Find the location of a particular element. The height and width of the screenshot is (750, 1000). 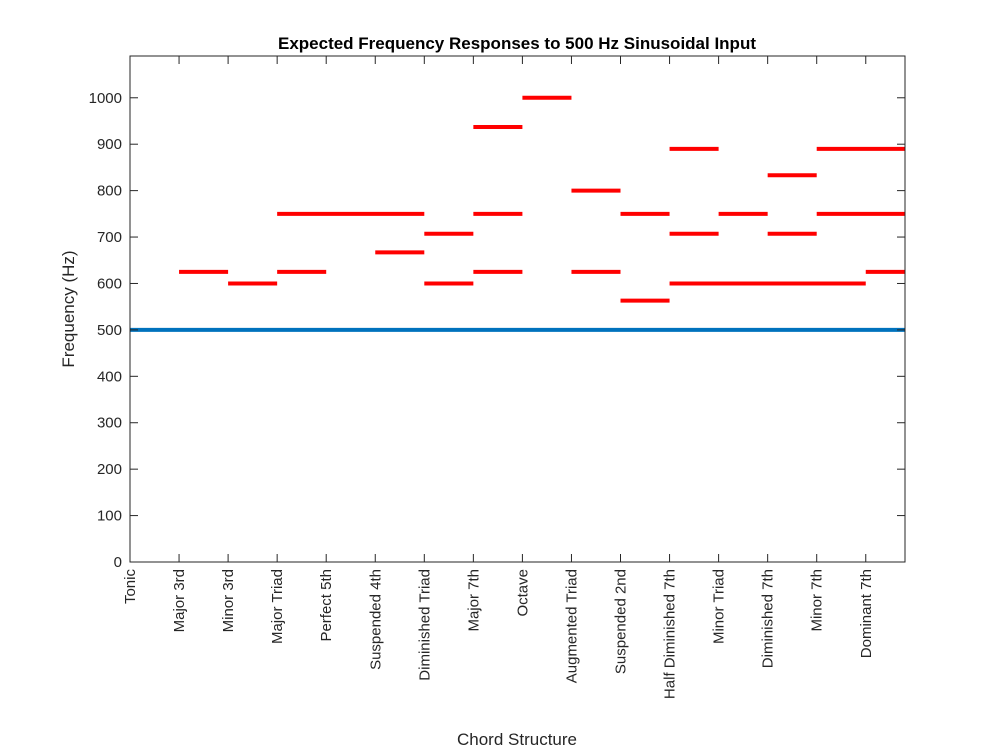

y-tick-label: 500 is located at coordinates (109, 330).